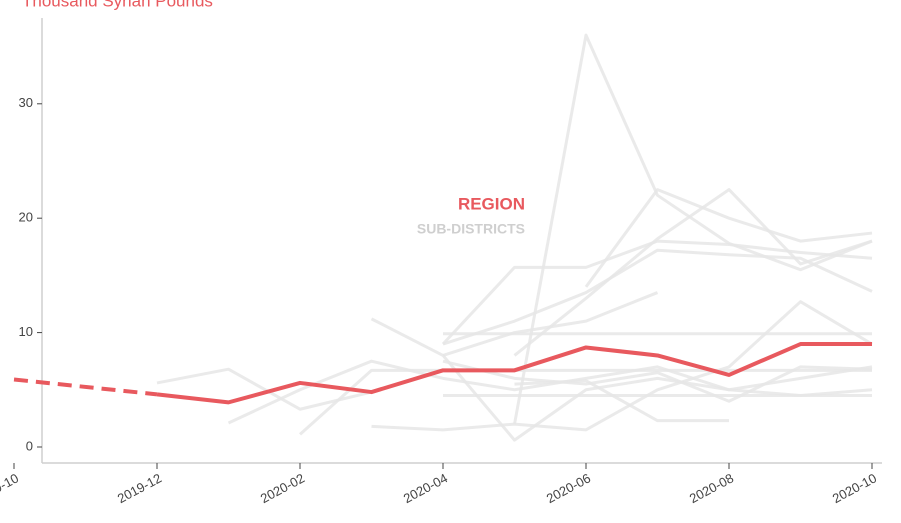 The height and width of the screenshot is (523, 901). What do you see at coordinates (26, 102) in the screenshot?
I see `y-tick-label: 30` at bounding box center [26, 102].